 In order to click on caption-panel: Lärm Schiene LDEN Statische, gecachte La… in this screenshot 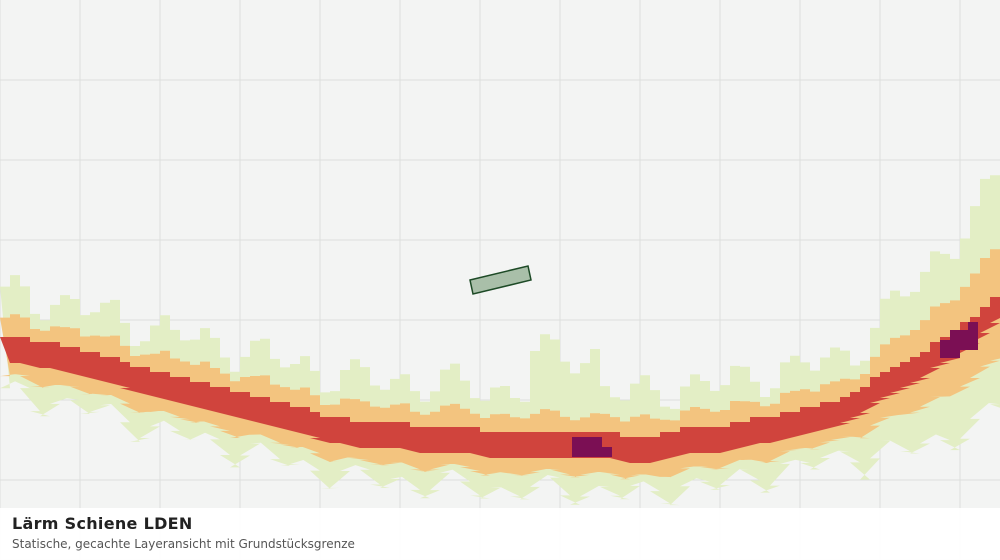, I will do `click(500, 534)`.